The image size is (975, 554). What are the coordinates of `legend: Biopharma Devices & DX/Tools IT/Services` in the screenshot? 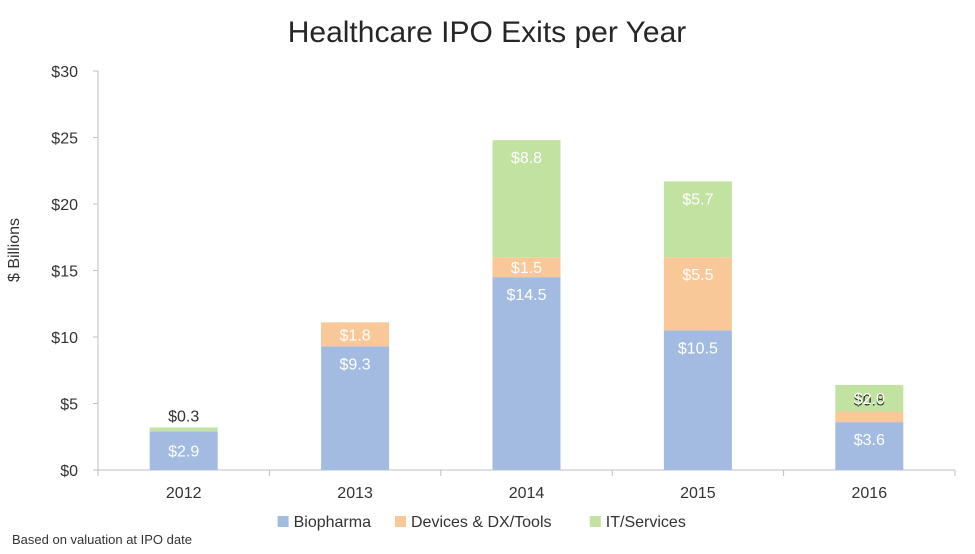 It's located at (481, 522).